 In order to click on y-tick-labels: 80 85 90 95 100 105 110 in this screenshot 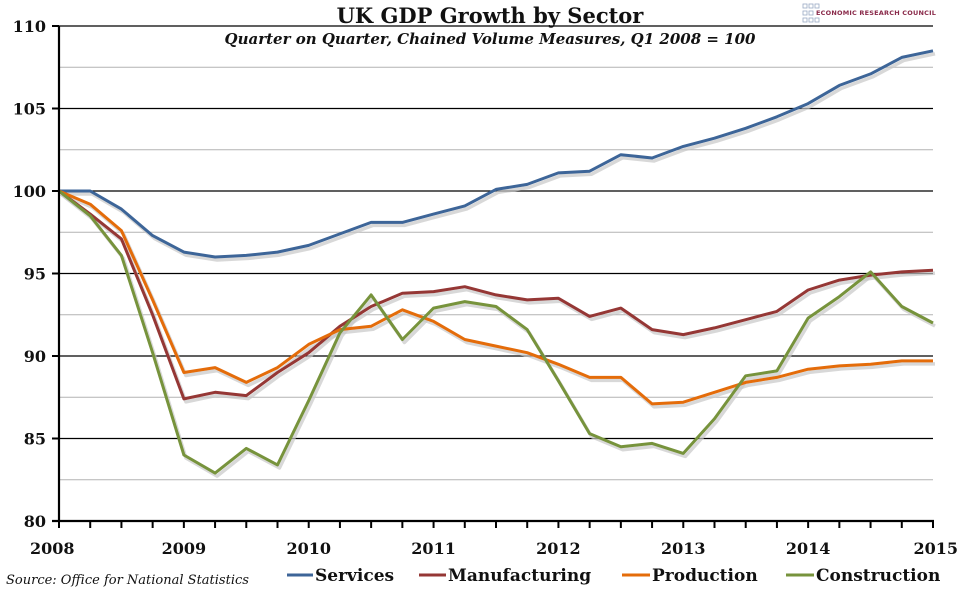, I will do `click(29, 274)`.